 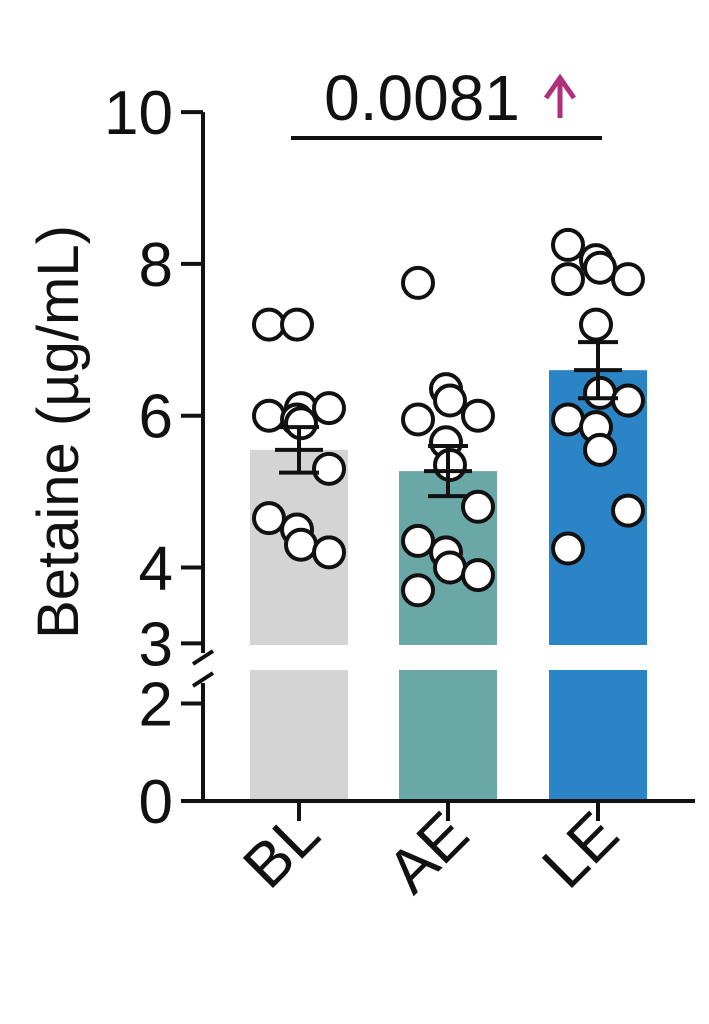 What do you see at coordinates (448, 735) in the screenshot?
I see `bar-ae-lower` at bounding box center [448, 735].